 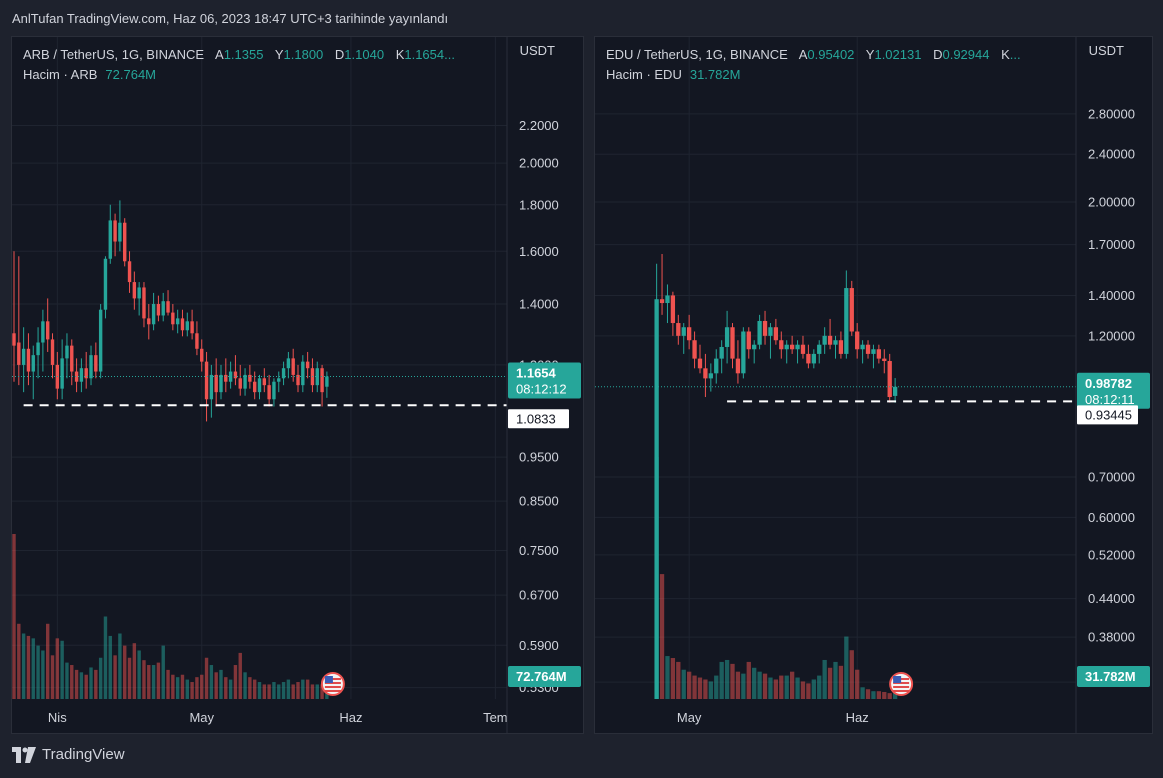 I want to click on y-tick-label: 2.80000, so click(x=1111, y=113).